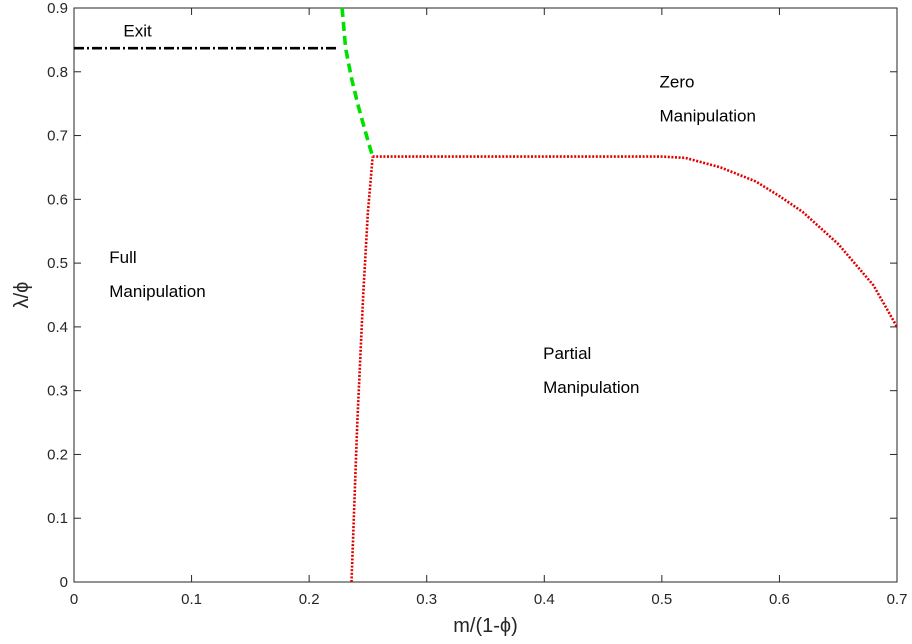 The image size is (912, 644). I want to click on boundary-line-dotted, so click(362, 369).